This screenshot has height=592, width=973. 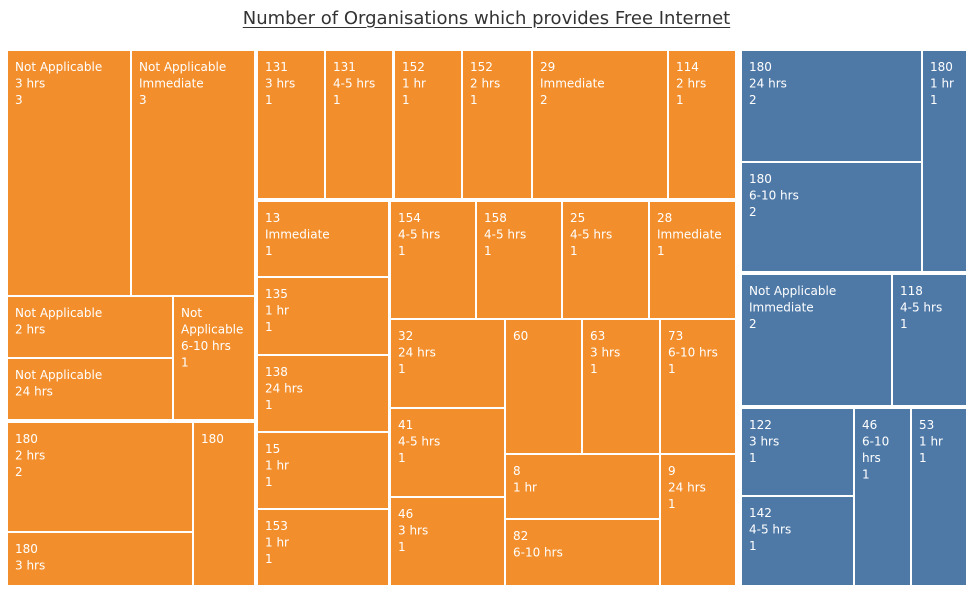 I want to click on treemap-cell: 60, so click(x=543, y=386).